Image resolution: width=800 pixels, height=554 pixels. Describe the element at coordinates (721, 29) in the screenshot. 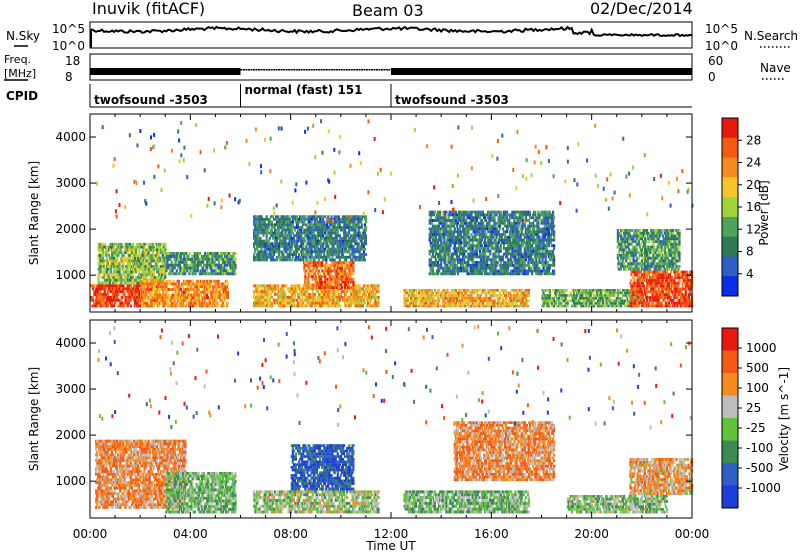

I see `nsearch-tick-high: 10^5` at that location.